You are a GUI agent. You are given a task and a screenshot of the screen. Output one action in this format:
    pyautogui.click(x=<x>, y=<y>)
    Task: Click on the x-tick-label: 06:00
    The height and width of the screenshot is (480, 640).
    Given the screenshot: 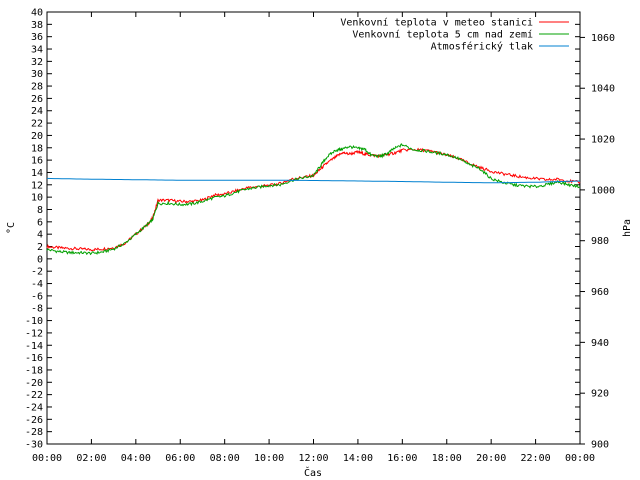 What is the action you would take?
    pyautogui.click(x=180, y=458)
    